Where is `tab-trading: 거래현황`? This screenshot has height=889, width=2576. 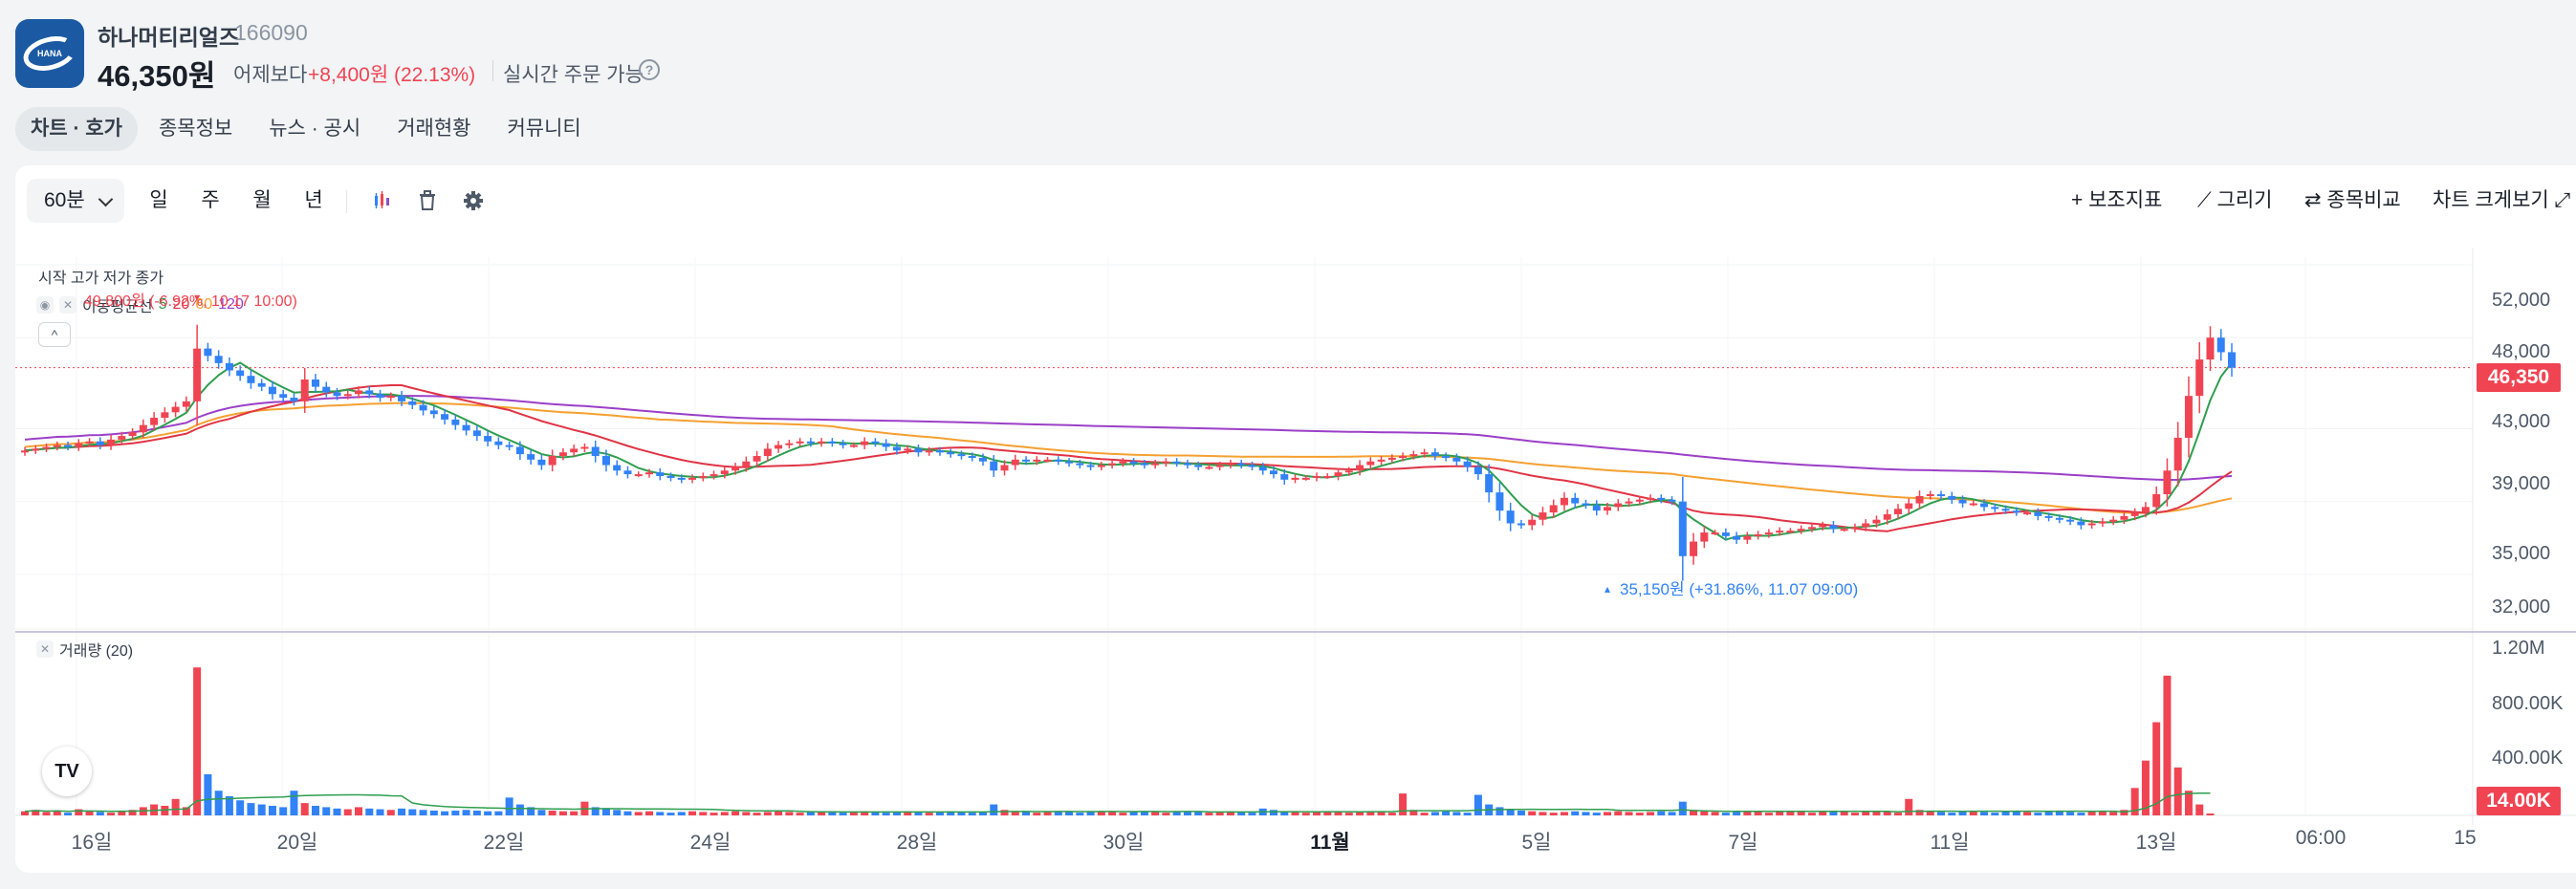 tab-trading: 거래현황 is located at coordinates (434, 129).